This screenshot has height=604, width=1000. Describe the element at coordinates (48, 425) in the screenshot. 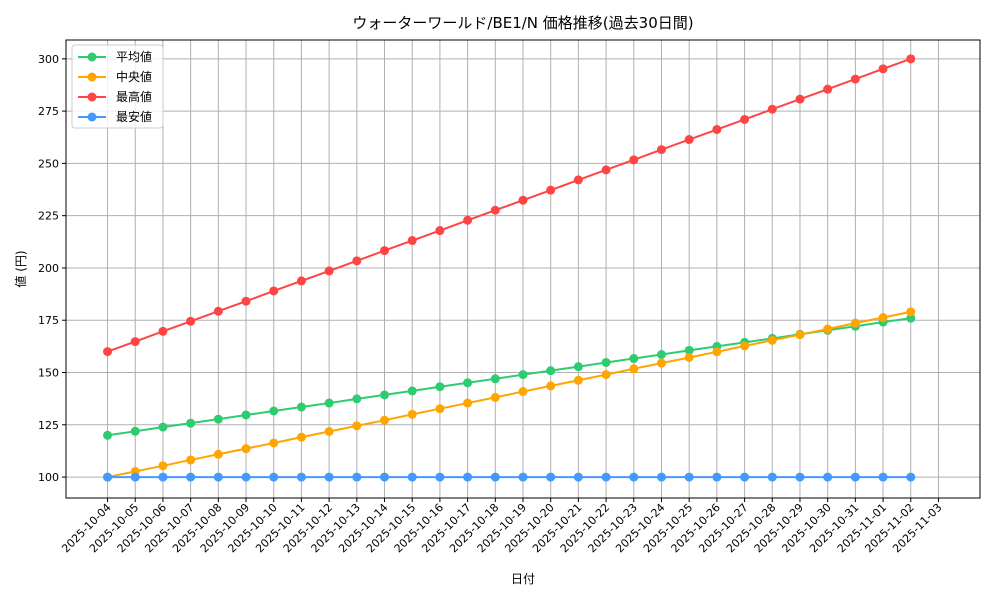

I see `y-tick-label: 125` at that location.